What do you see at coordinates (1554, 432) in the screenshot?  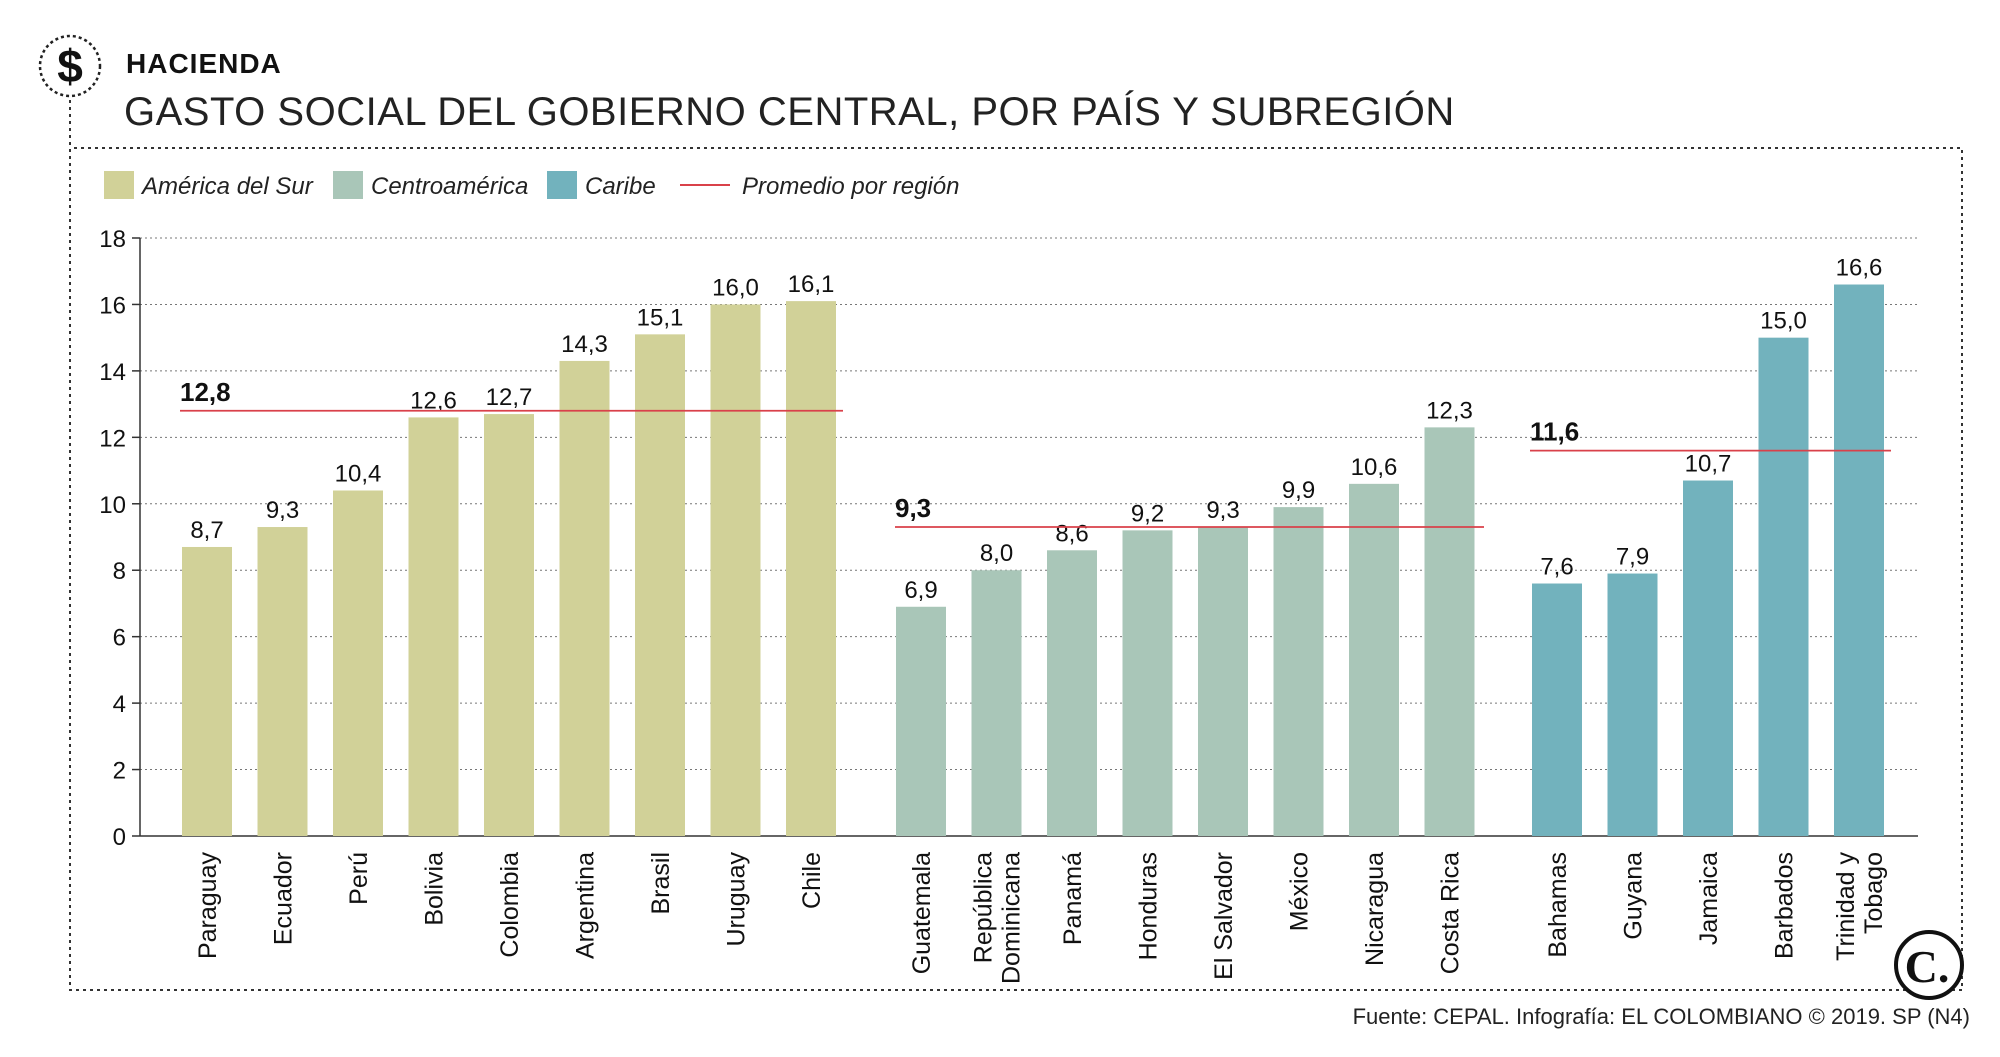 I see `average-label-caribe: 11,6` at bounding box center [1554, 432].